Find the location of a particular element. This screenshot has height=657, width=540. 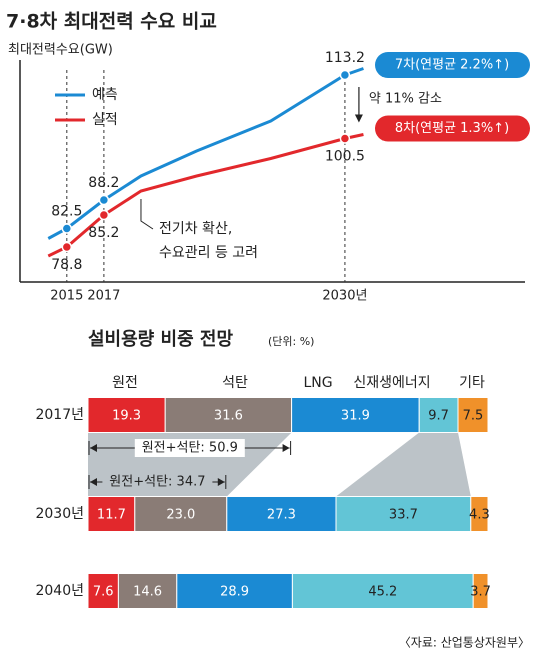

x-tick-label: 2030년 is located at coordinates (344, 296).